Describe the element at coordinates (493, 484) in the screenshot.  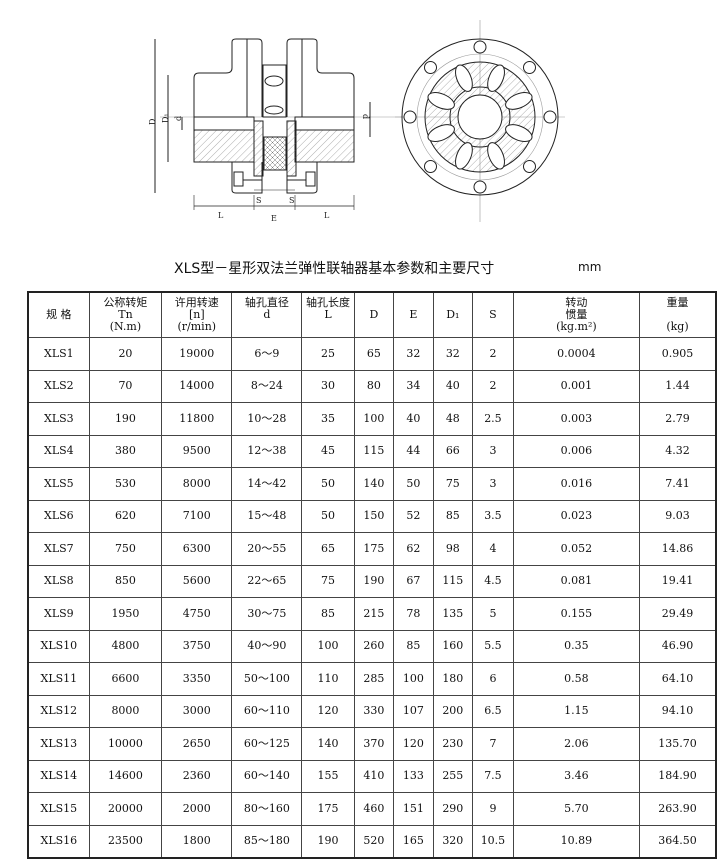
I see `table-cell: 3` at that location.